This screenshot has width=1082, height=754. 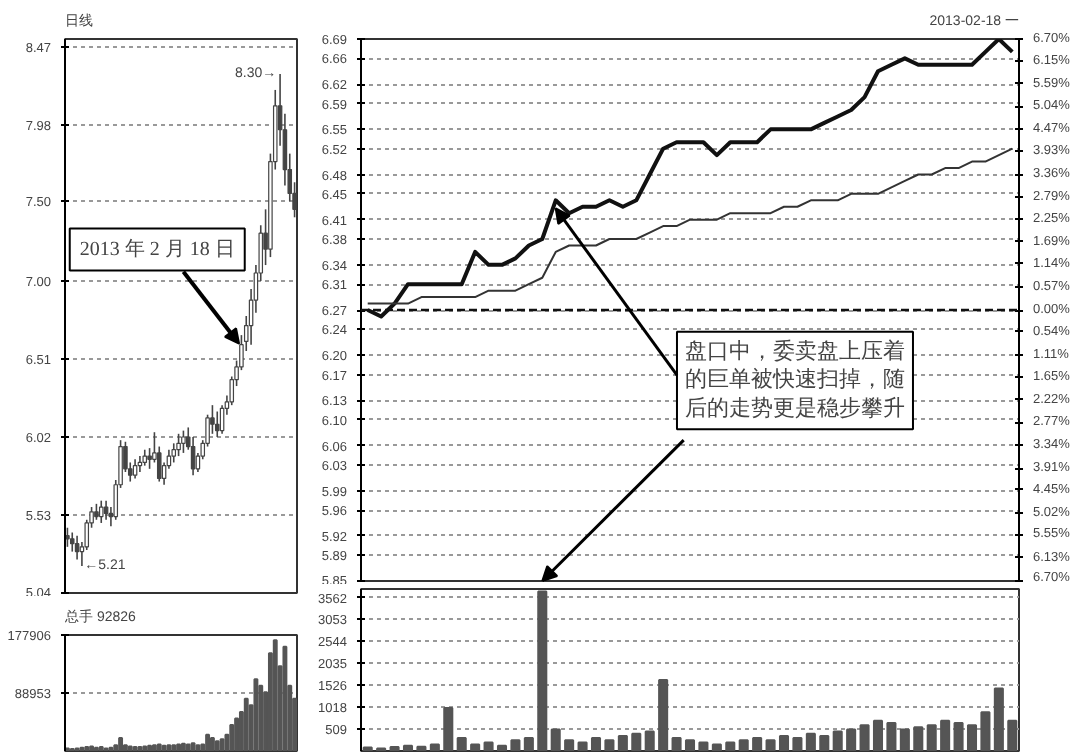 I want to click on line-series, so click(x=690, y=226).